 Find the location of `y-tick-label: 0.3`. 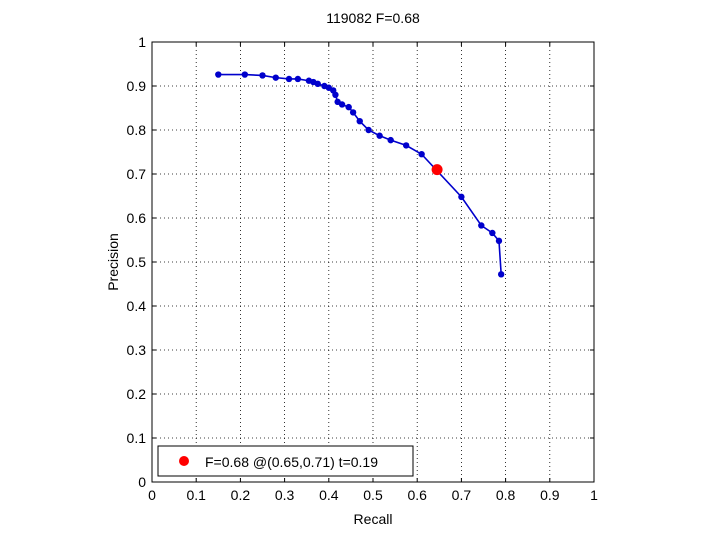

y-tick-label: 0.3 is located at coordinates (137, 350).